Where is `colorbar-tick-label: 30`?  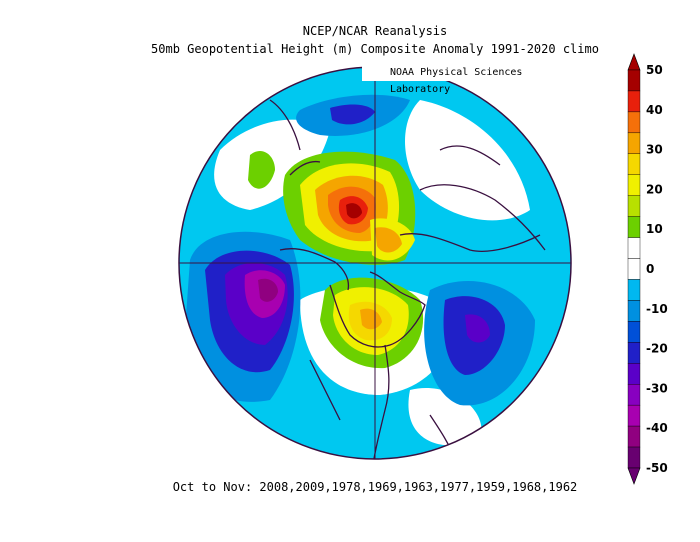 colorbar-tick-label: 30 is located at coordinates (654, 150).